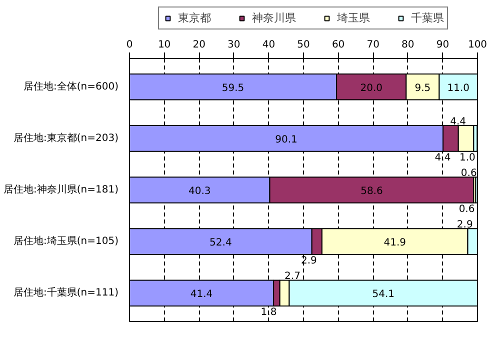  What do you see at coordinates (199, 191) in the screenshot?
I see `data-label: 40.3` at bounding box center [199, 191].